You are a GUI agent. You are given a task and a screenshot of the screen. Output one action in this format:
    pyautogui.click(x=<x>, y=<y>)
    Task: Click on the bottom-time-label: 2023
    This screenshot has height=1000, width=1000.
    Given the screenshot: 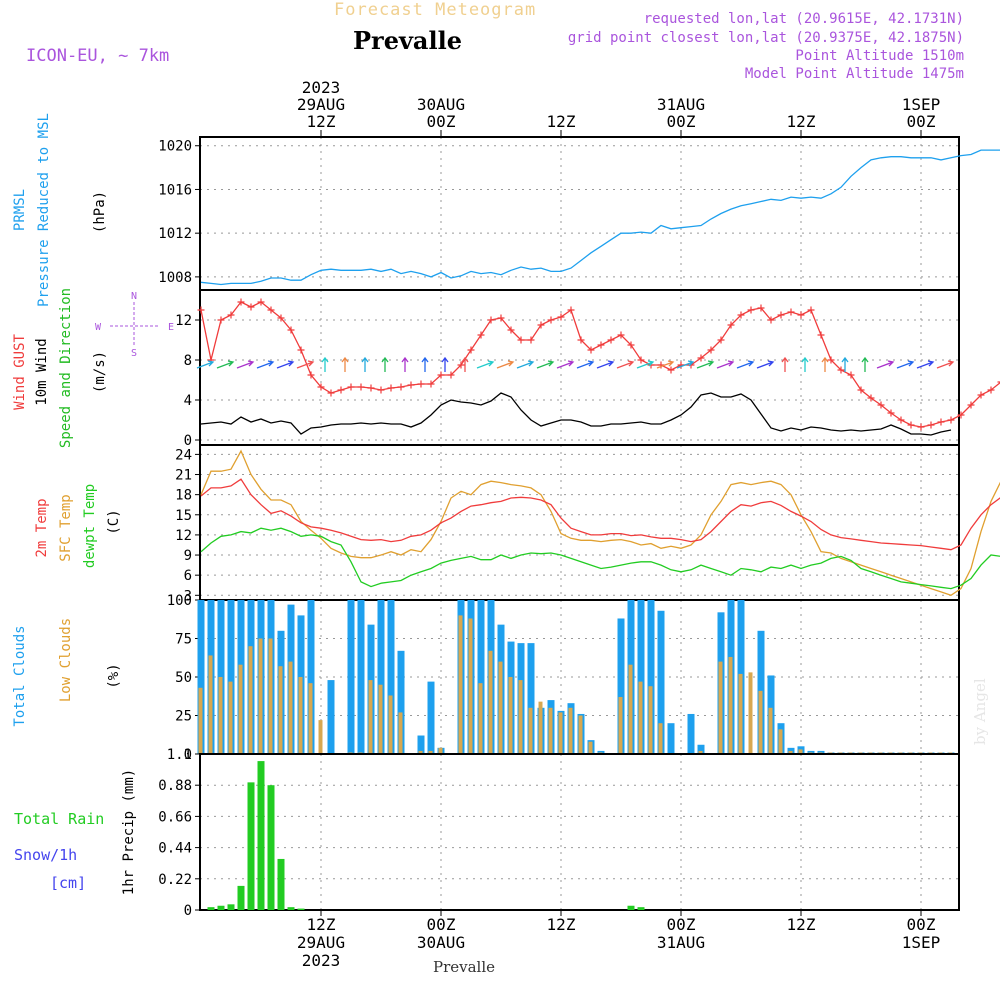 What is the action you would take?
    pyautogui.click(x=321, y=960)
    